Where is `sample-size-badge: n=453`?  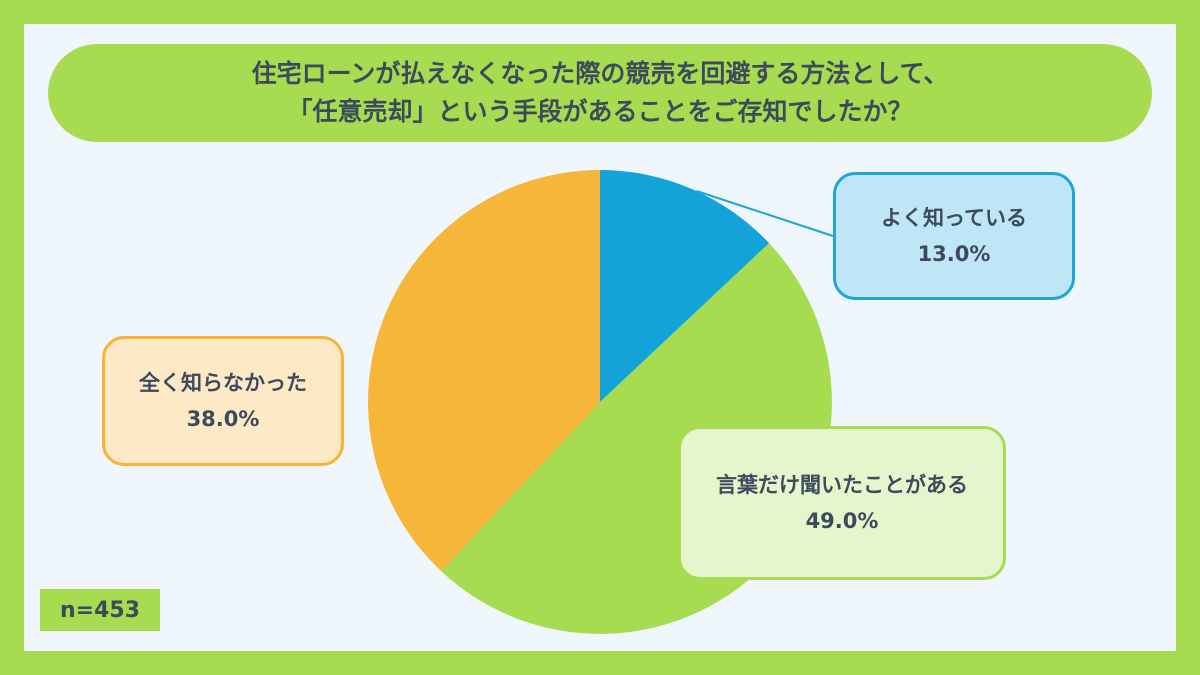 sample-size-badge: n=453 is located at coordinates (100, 610).